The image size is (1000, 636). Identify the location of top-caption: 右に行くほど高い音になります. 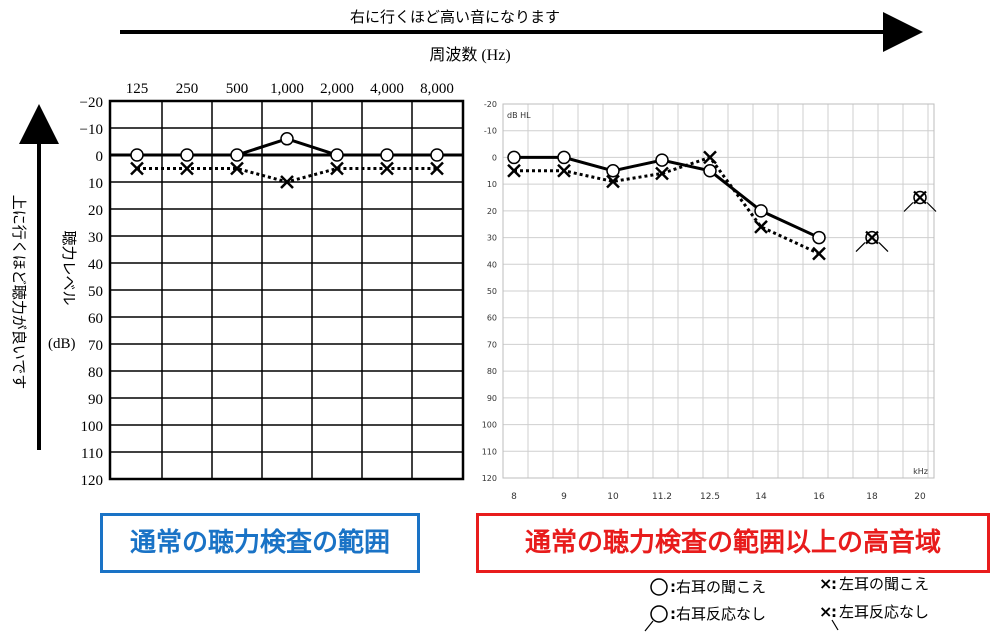
(455, 17).